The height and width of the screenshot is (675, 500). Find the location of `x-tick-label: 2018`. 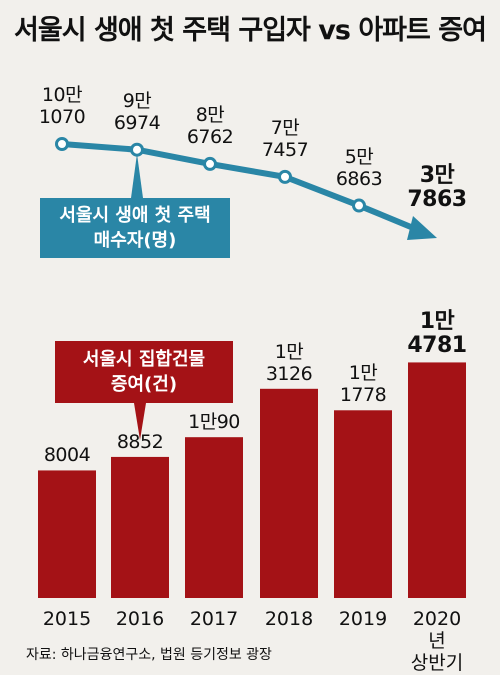

x-tick-label: 2018 is located at coordinates (289, 619).